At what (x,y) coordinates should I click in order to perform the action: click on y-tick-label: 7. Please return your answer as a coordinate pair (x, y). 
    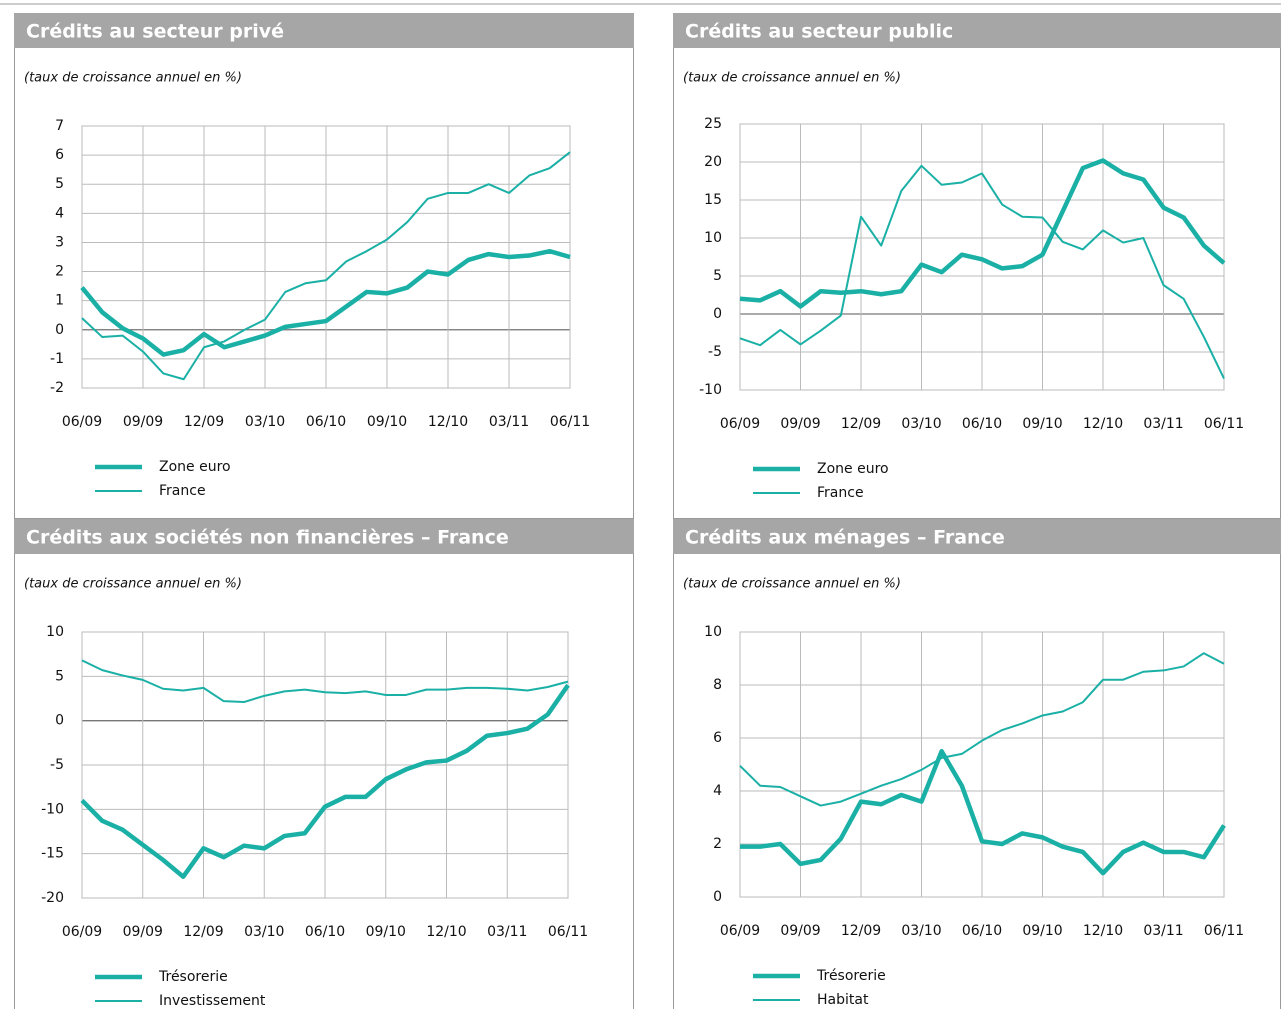
    Looking at the image, I should click on (59, 126).